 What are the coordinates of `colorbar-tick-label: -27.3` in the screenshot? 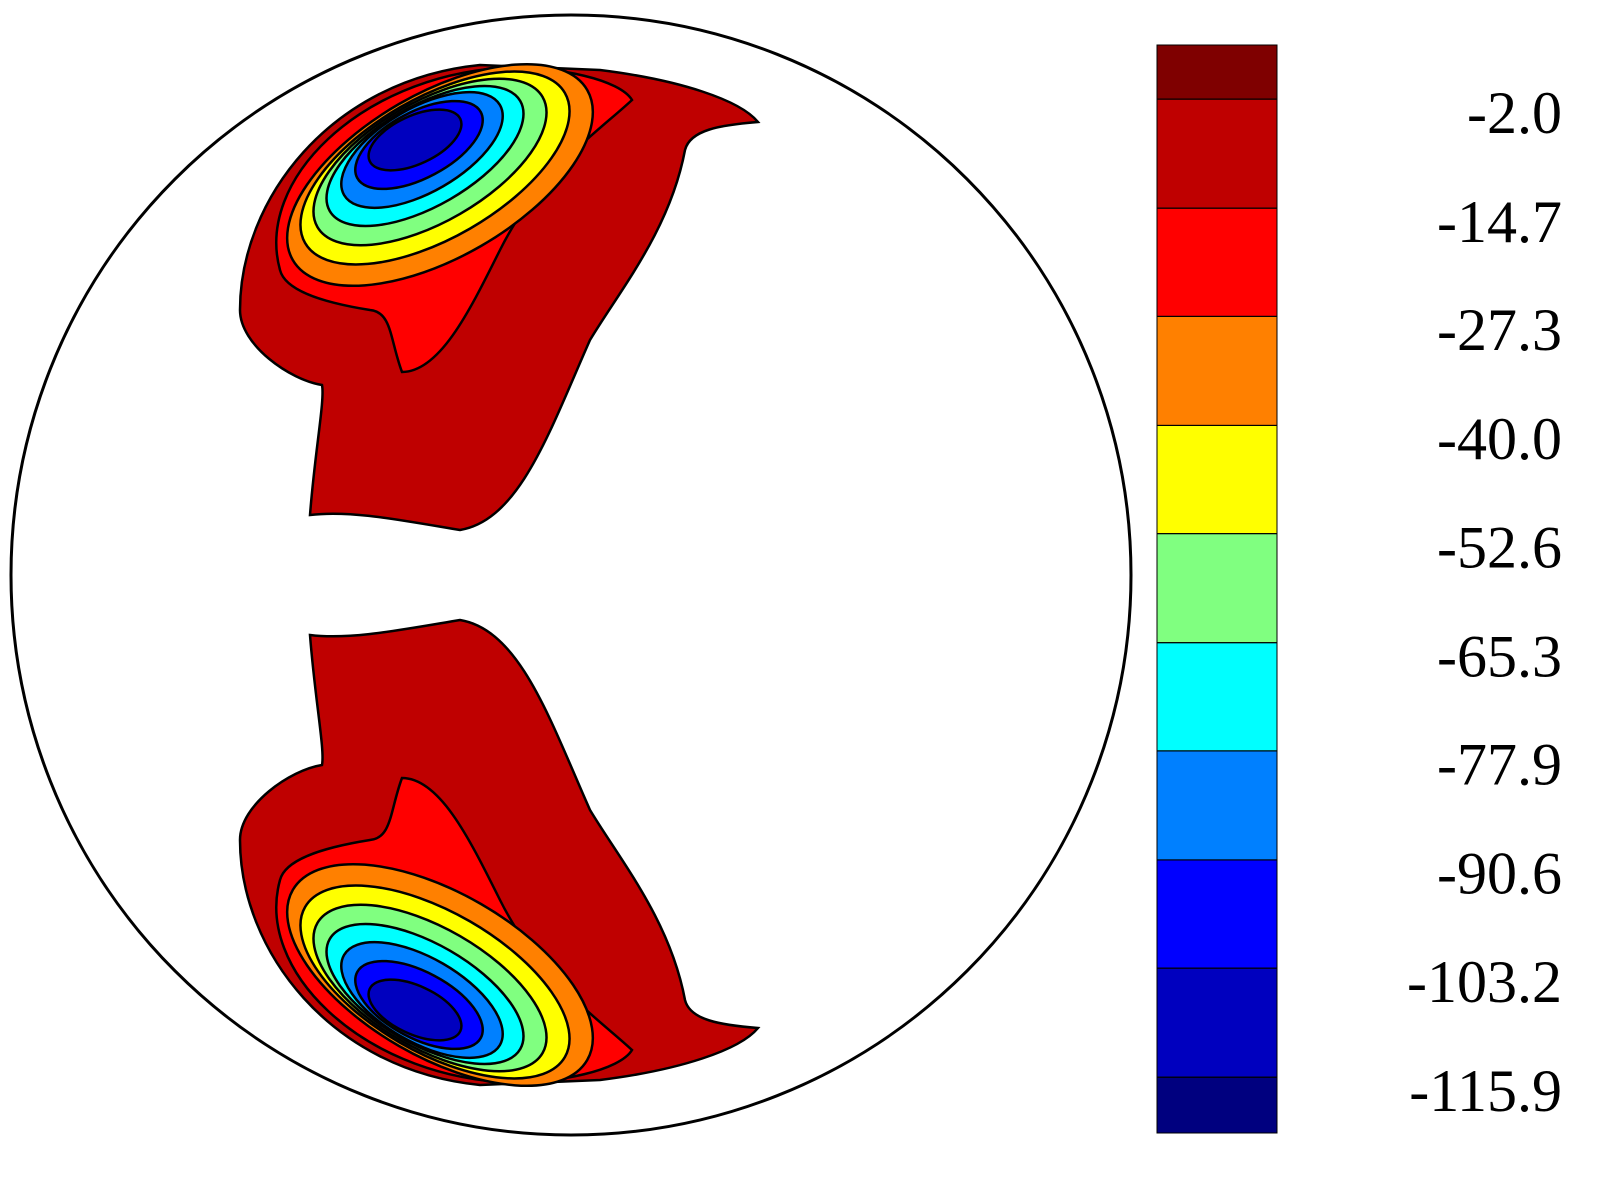 It's located at (1499, 330).